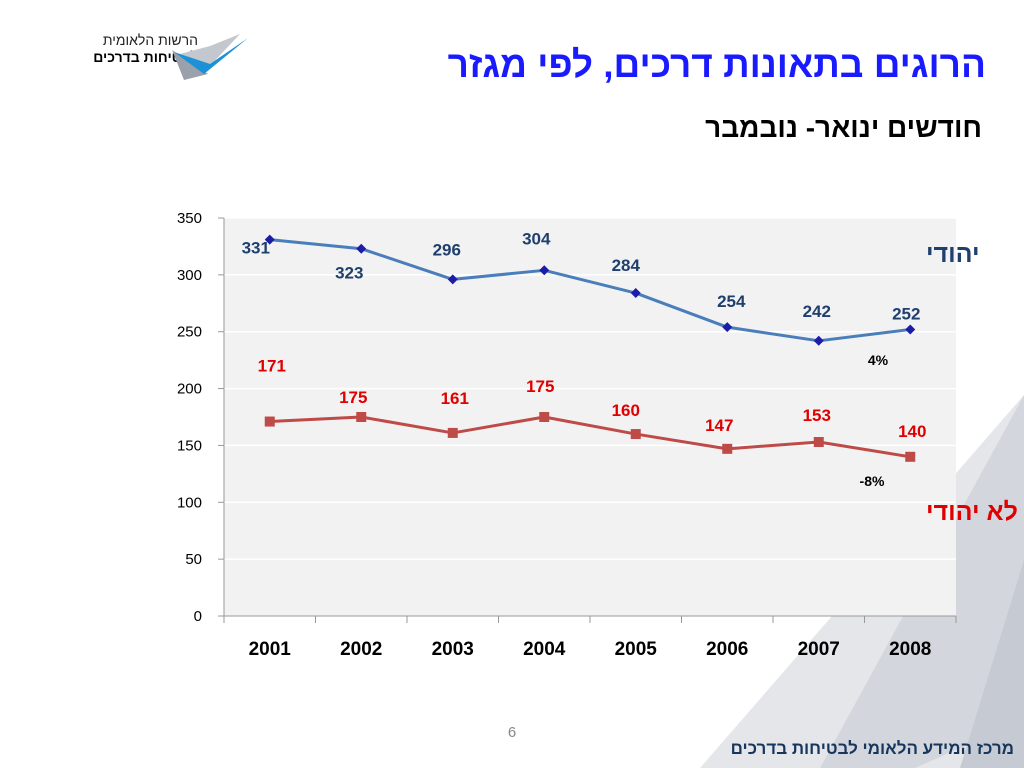 This screenshot has width=1024, height=768. What do you see at coordinates (189, 502) in the screenshot?
I see `y-tick-label: 100` at bounding box center [189, 502].